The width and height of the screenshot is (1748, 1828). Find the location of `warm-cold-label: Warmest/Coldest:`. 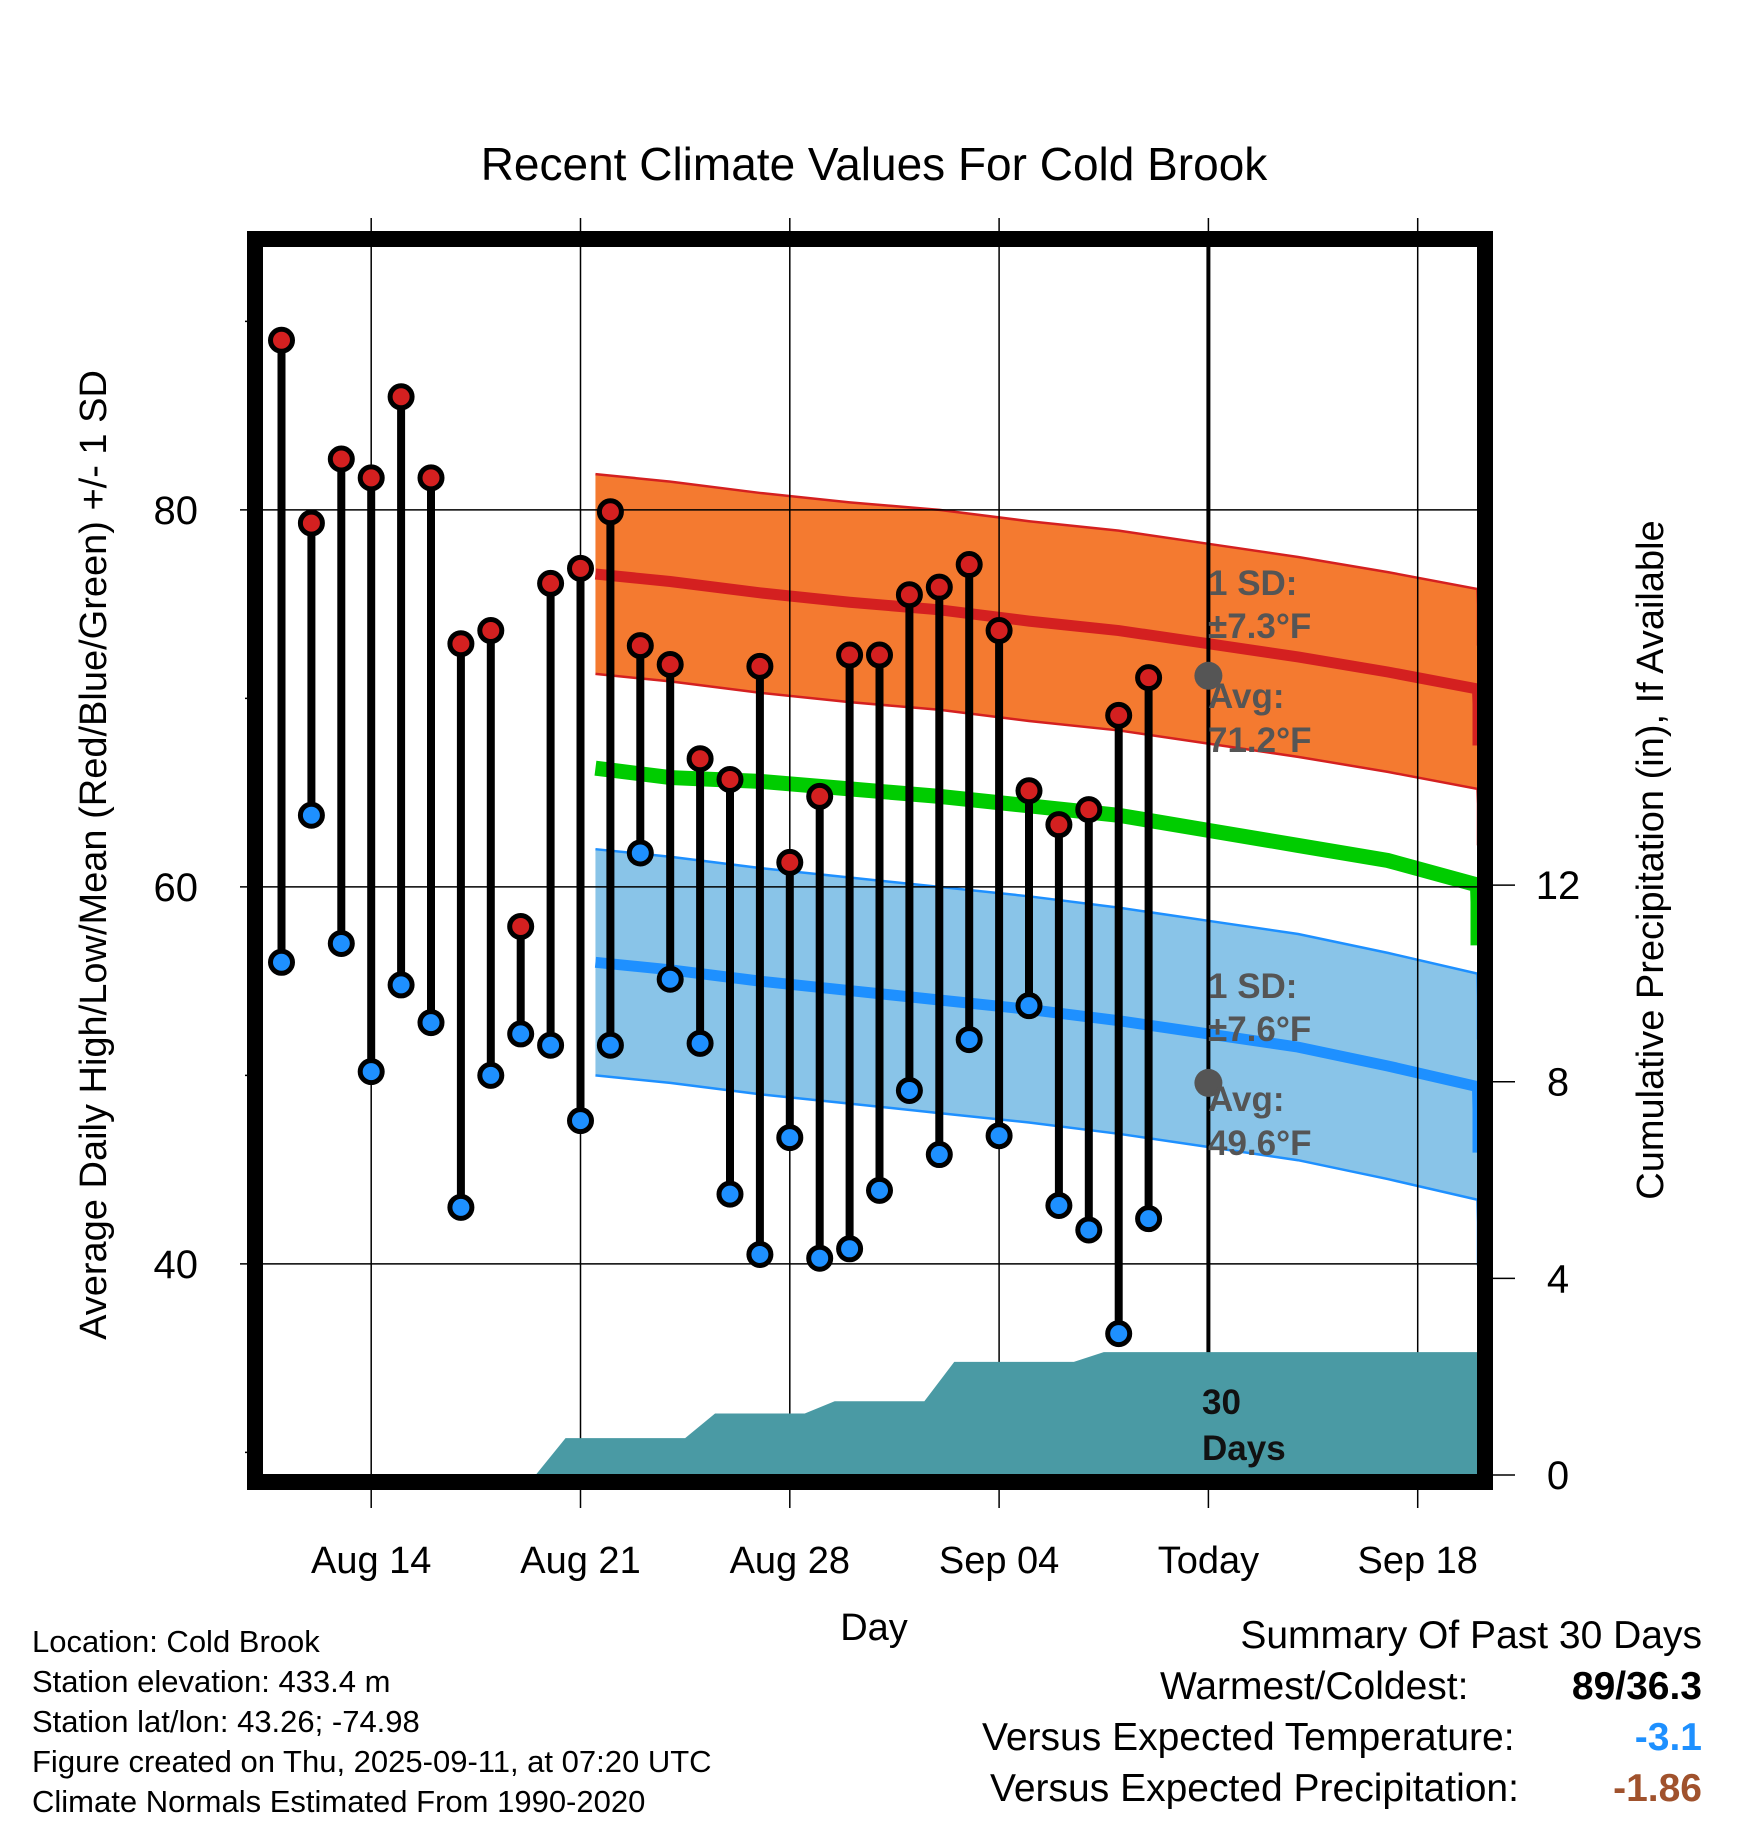

warm-cold-label: Warmest/Coldest: is located at coordinates (1314, 1686).